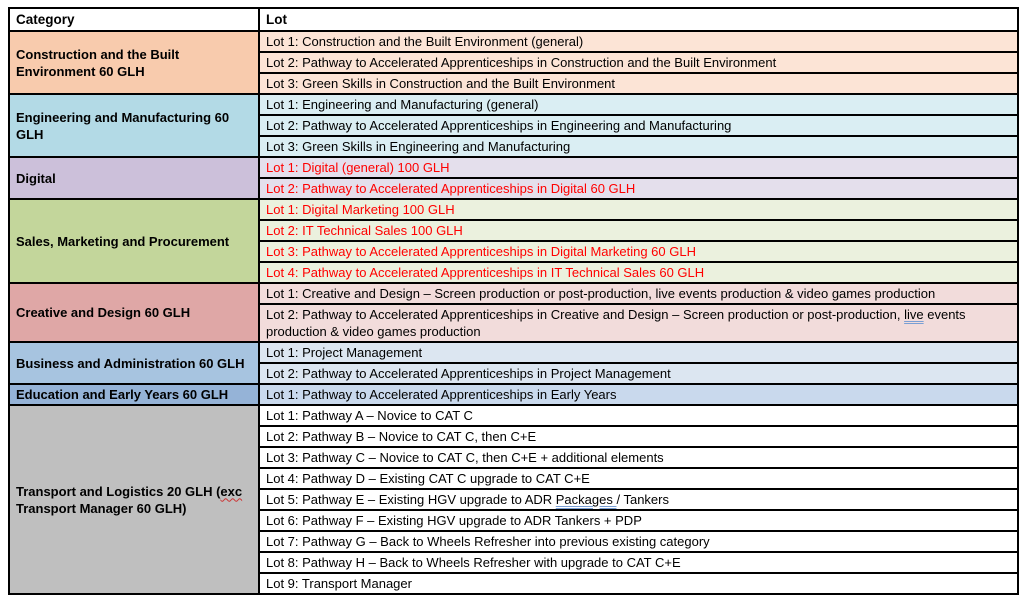  Describe the element at coordinates (638, 19) in the screenshot. I see `header-lot-cell: Lot` at that location.